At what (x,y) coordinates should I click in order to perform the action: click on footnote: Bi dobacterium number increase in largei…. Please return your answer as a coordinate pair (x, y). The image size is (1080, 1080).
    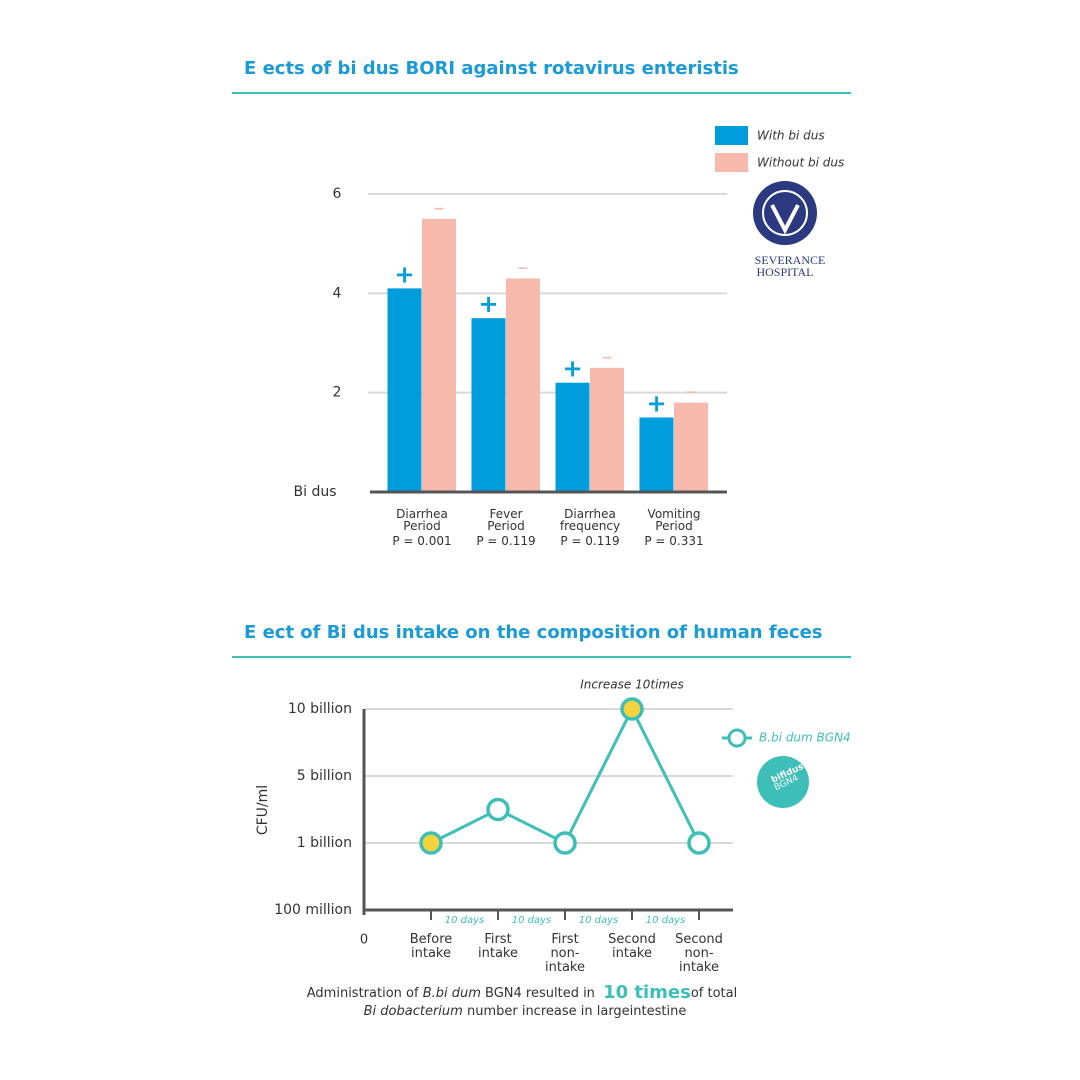
    Looking at the image, I should click on (525, 1011).